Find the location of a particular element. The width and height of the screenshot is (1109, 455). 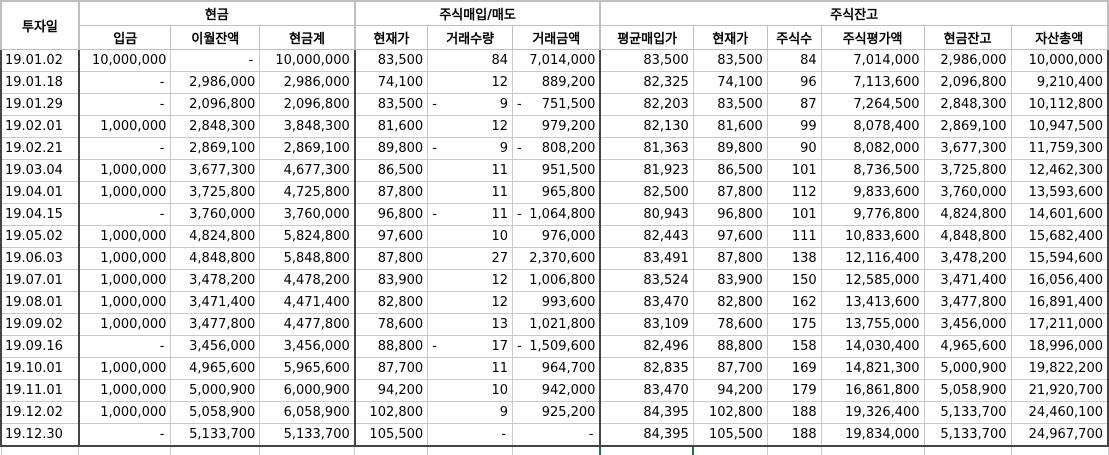

cell-current-price-2: 87,700 is located at coordinates (730, 368).